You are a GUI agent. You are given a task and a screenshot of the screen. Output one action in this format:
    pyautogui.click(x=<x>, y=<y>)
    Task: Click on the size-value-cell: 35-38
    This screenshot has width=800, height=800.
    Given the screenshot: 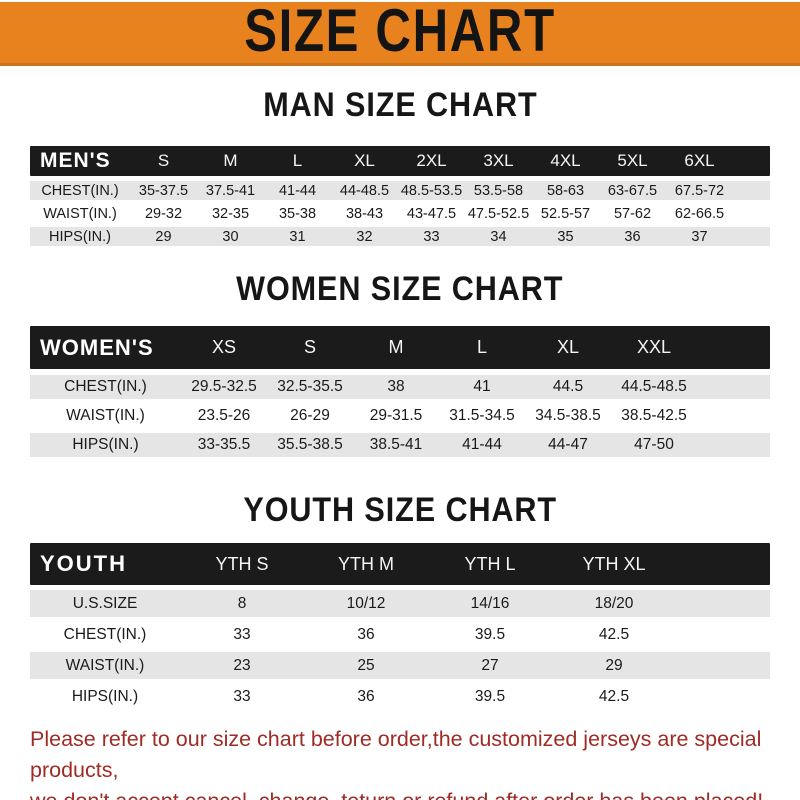 What is the action you would take?
    pyautogui.click(x=297, y=213)
    